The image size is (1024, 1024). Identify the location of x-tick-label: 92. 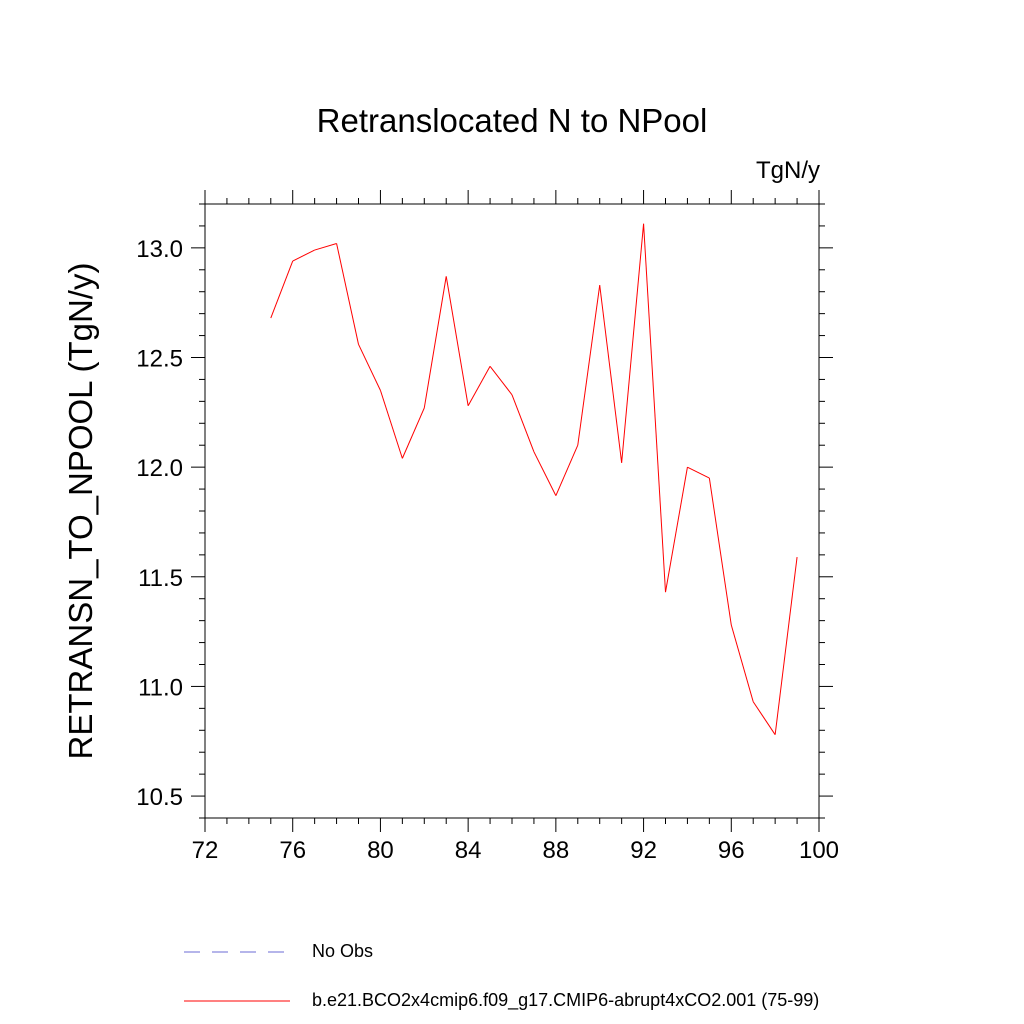
(643, 850).